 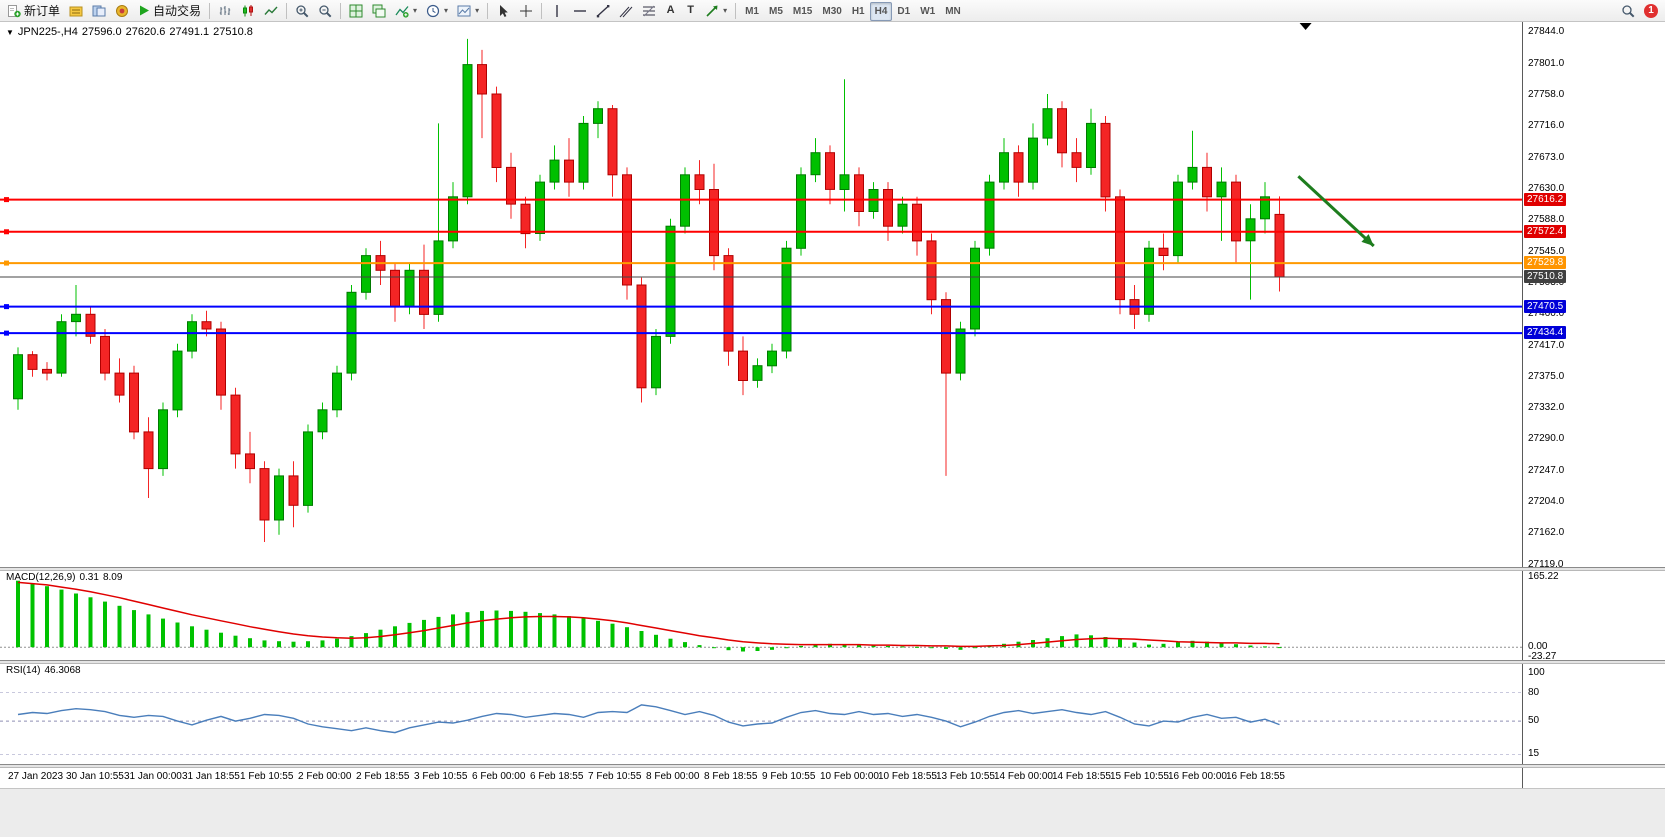 I want to click on cascade-windows-icon, so click(x=379, y=10).